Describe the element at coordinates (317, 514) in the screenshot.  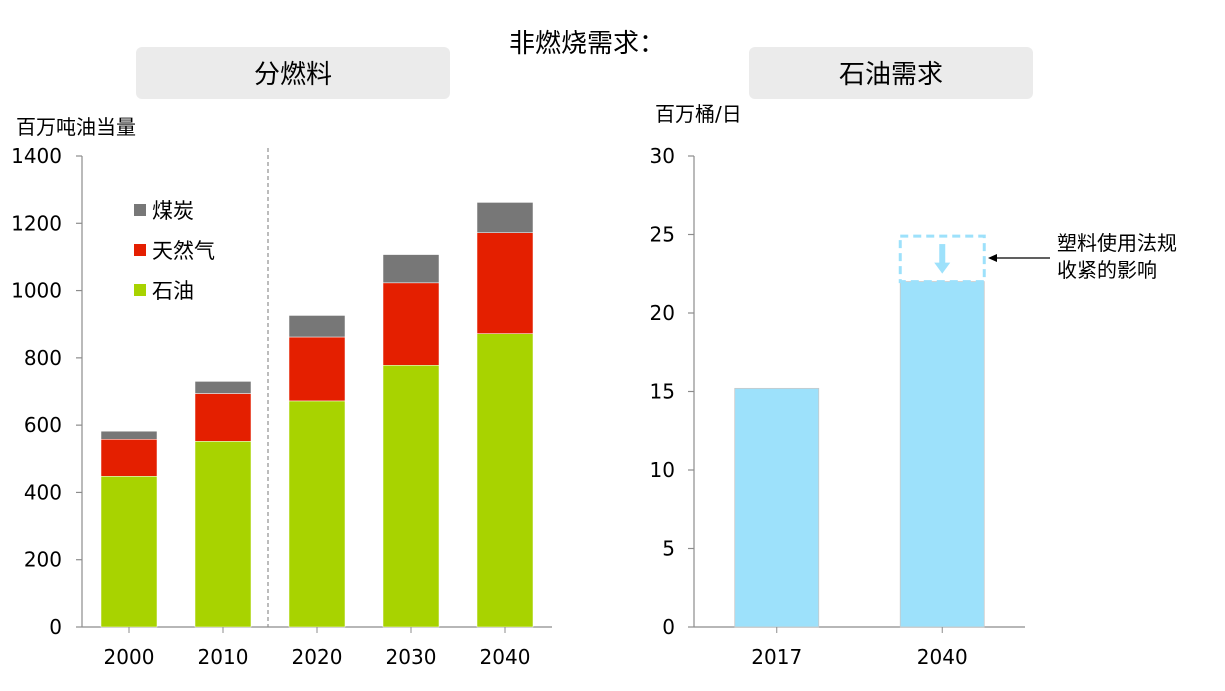
I see `bar-oil-2020` at that location.